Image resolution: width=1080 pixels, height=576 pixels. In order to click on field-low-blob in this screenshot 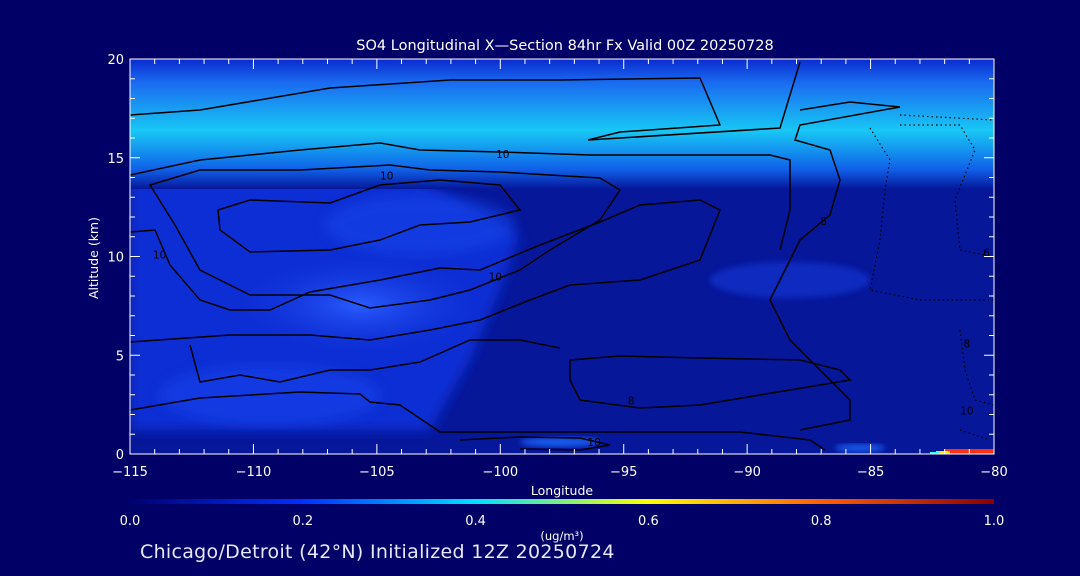, I will do `click(270, 395)`.